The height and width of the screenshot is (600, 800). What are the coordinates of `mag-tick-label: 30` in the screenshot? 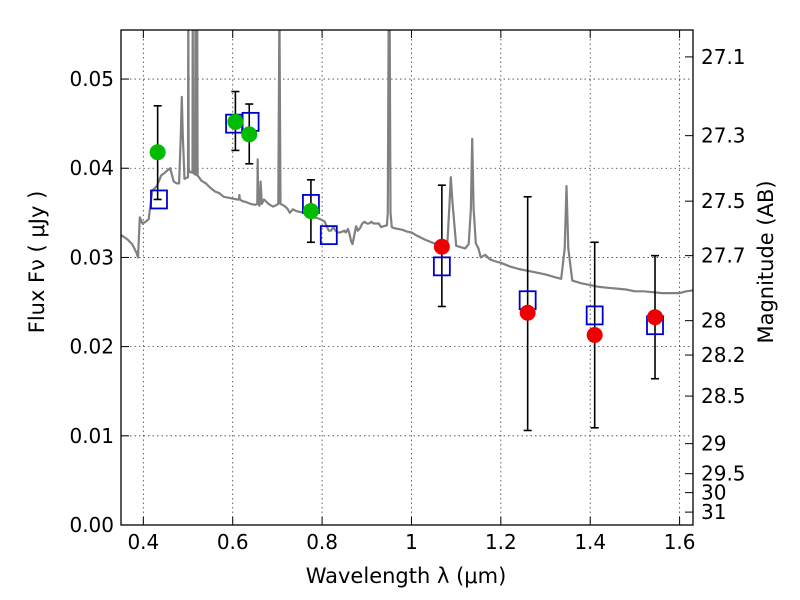 It's located at (713, 493).